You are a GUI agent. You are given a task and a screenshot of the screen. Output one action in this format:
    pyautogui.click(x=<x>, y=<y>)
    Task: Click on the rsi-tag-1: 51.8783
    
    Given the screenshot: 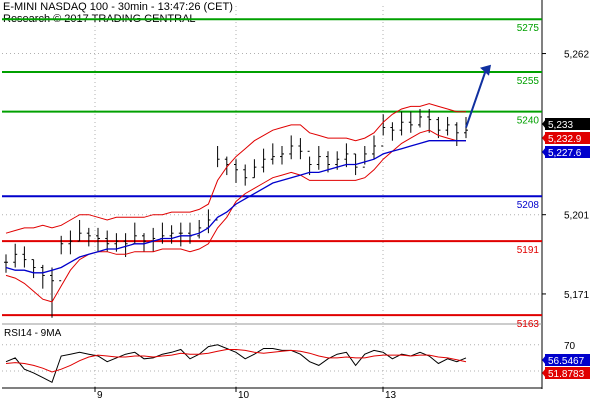 What is the action you would take?
    pyautogui.click(x=566, y=373)
    